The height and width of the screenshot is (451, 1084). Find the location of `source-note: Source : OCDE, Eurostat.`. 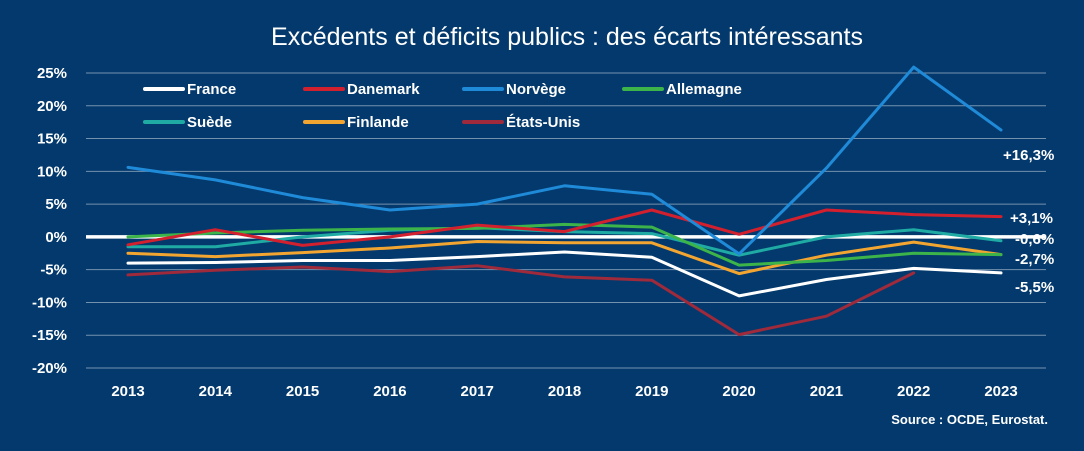

source-note: Source : OCDE, Eurostat. is located at coordinates (969, 419).